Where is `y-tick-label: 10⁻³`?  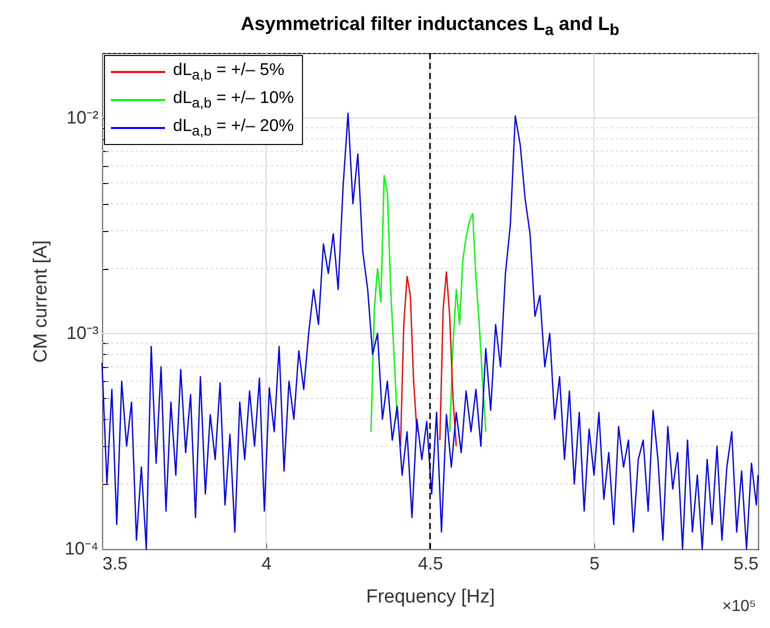
y-tick-label: 10⁻³ is located at coordinates (82, 332).